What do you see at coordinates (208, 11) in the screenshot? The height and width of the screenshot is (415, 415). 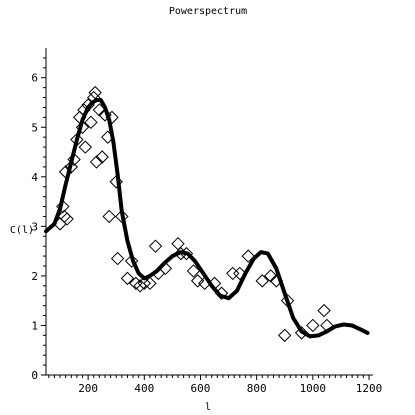 I see `chart-title: Powerspectrum` at bounding box center [208, 11].